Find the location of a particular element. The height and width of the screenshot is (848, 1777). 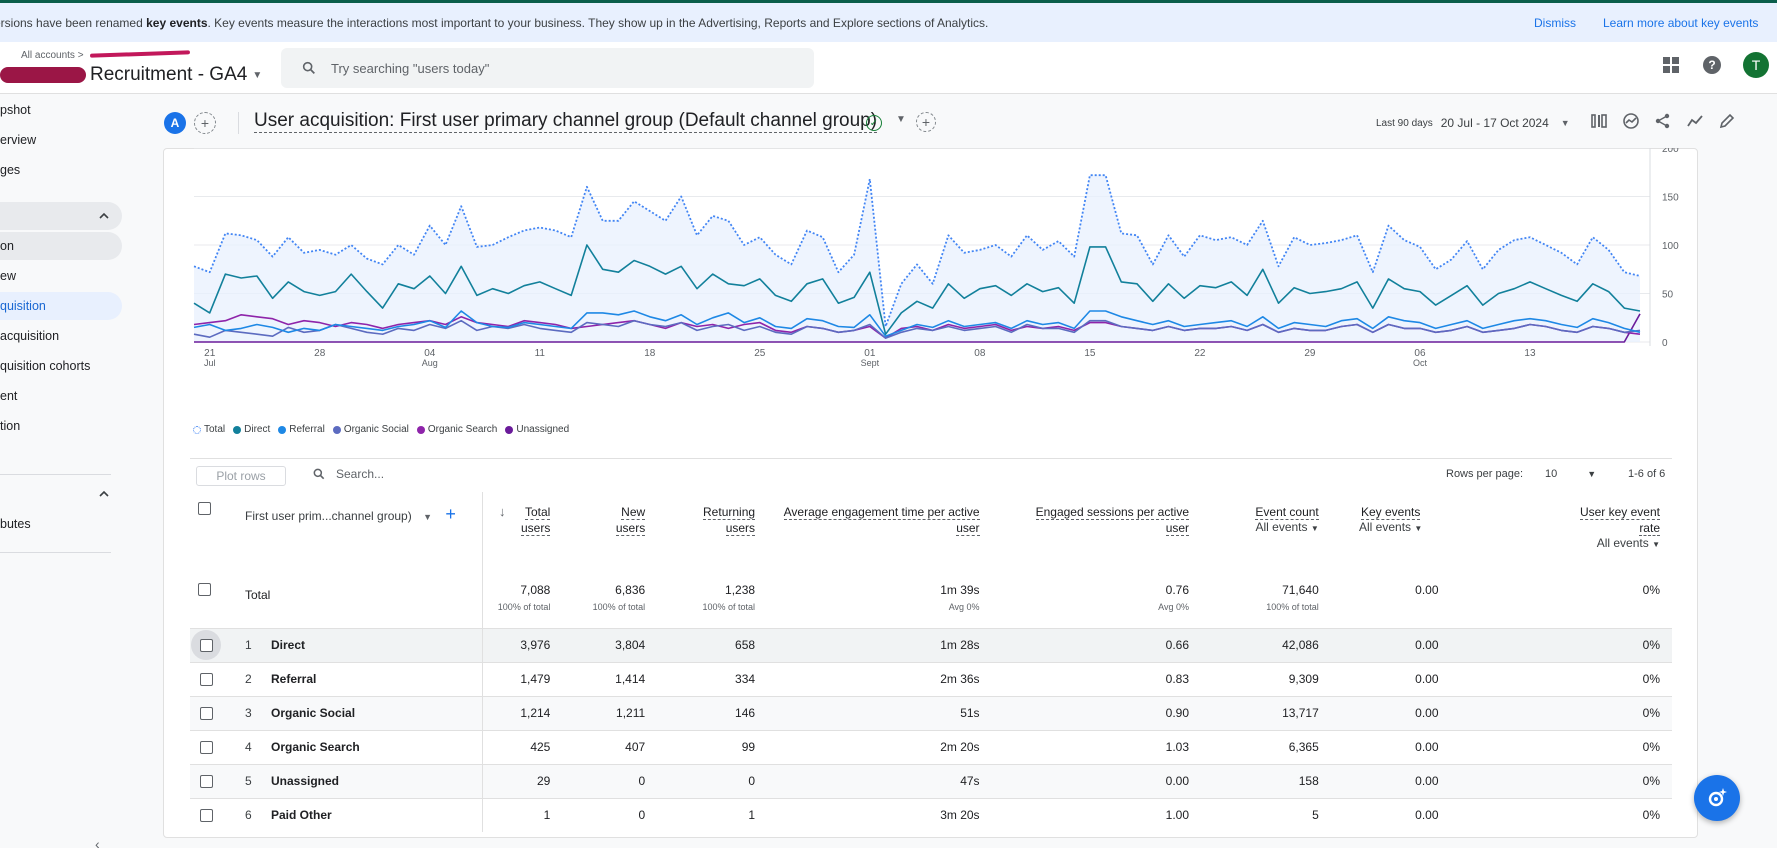

dismiss-button: Dismiss is located at coordinates (1555, 22).